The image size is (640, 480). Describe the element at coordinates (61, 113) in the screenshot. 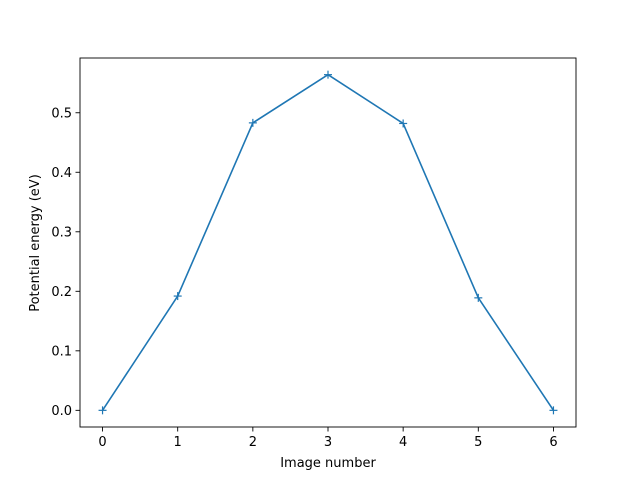

I see `y-tick-label: 0.5` at that location.